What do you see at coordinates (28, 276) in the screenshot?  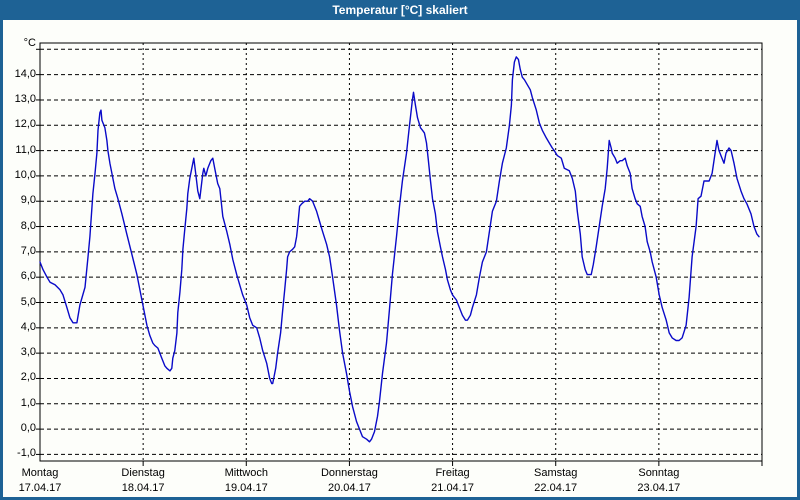 I see `y-tick-label: 6,0` at bounding box center [28, 276].